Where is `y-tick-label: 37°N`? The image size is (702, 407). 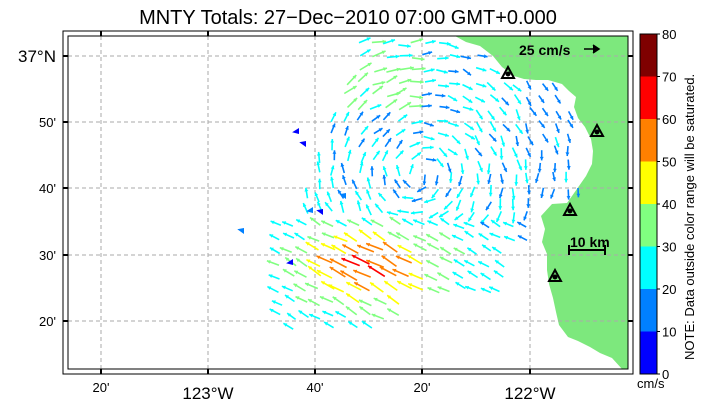
y-tick-label: 37°N is located at coordinates (37, 56).